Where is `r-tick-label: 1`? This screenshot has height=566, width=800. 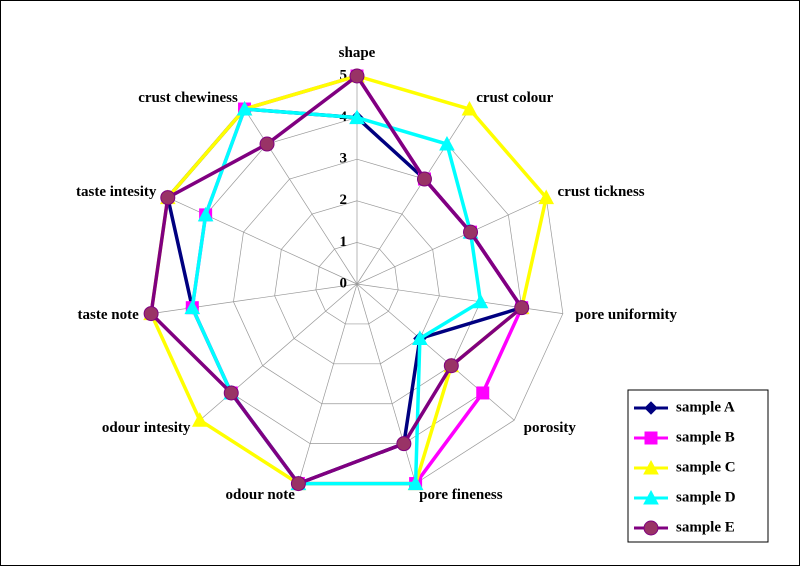
r-tick-label: 1 is located at coordinates (344, 242).